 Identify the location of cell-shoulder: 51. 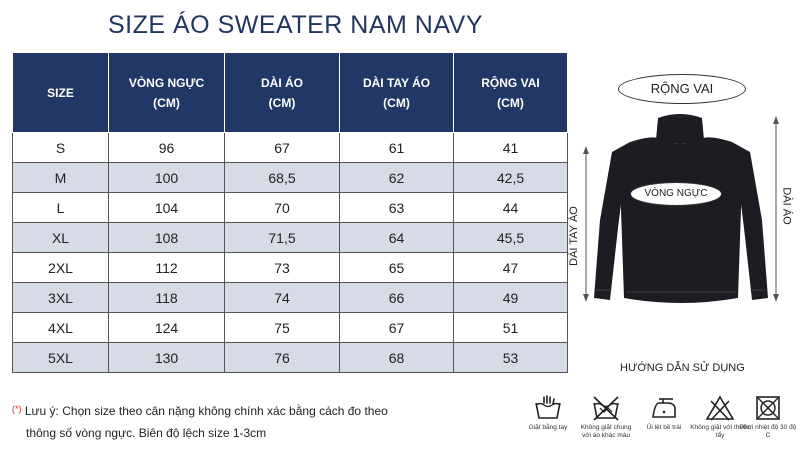
(510, 327).